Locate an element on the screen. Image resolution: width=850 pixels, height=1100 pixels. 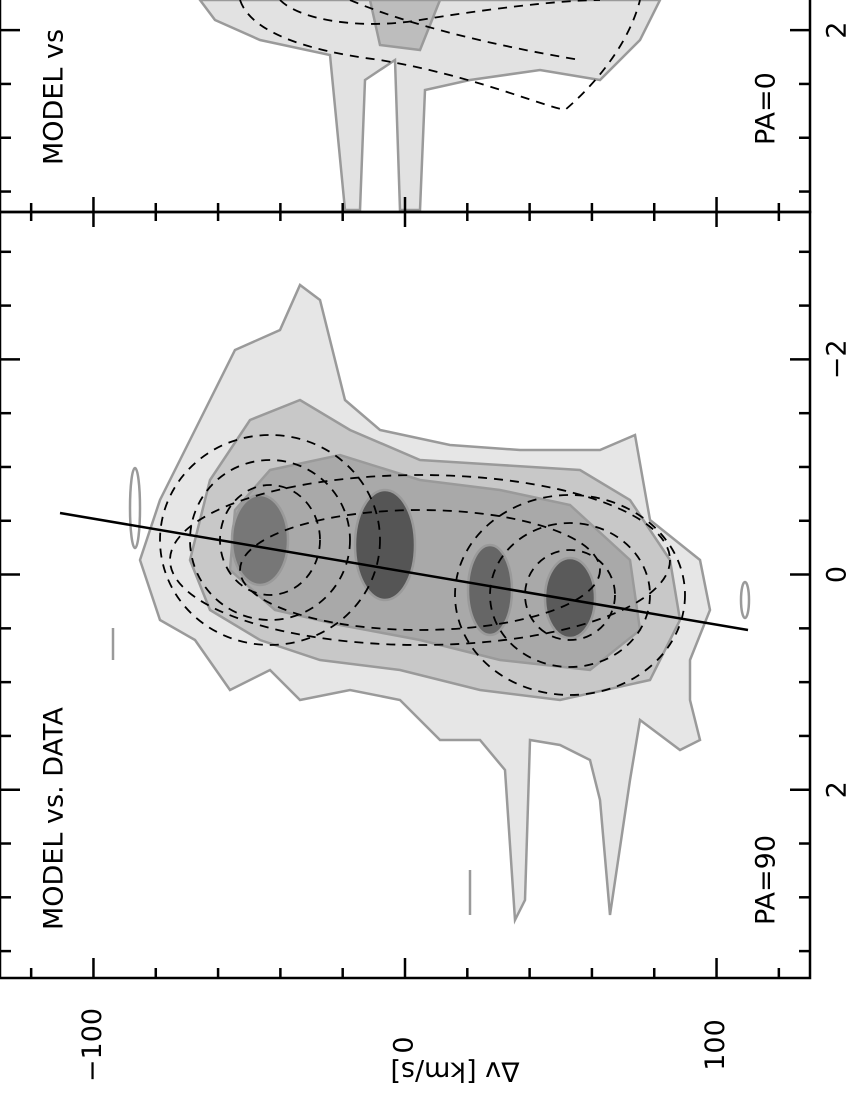
y-tick-label: 0 is located at coordinates (836, 574).